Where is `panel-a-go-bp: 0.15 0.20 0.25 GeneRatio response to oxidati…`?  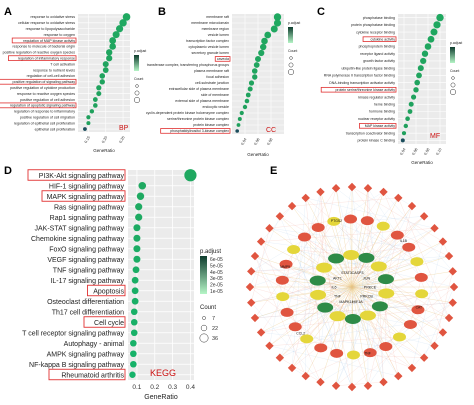
panel-a-go-bp: 0.15 0.20 0.25 GeneRatio response to oxidati… is located at coordinates (73, 83).